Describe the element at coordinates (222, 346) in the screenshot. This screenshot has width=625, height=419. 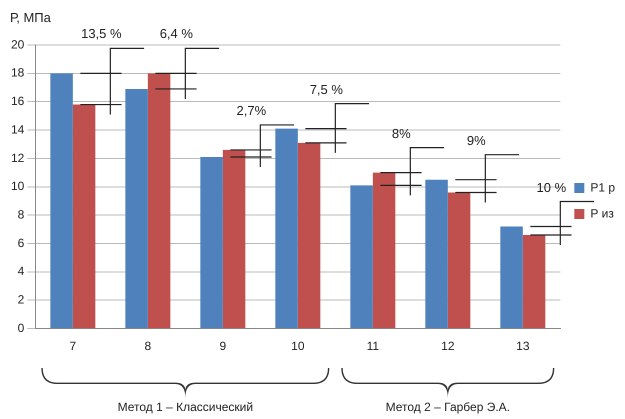
I see `x-tick-label: 9` at that location.